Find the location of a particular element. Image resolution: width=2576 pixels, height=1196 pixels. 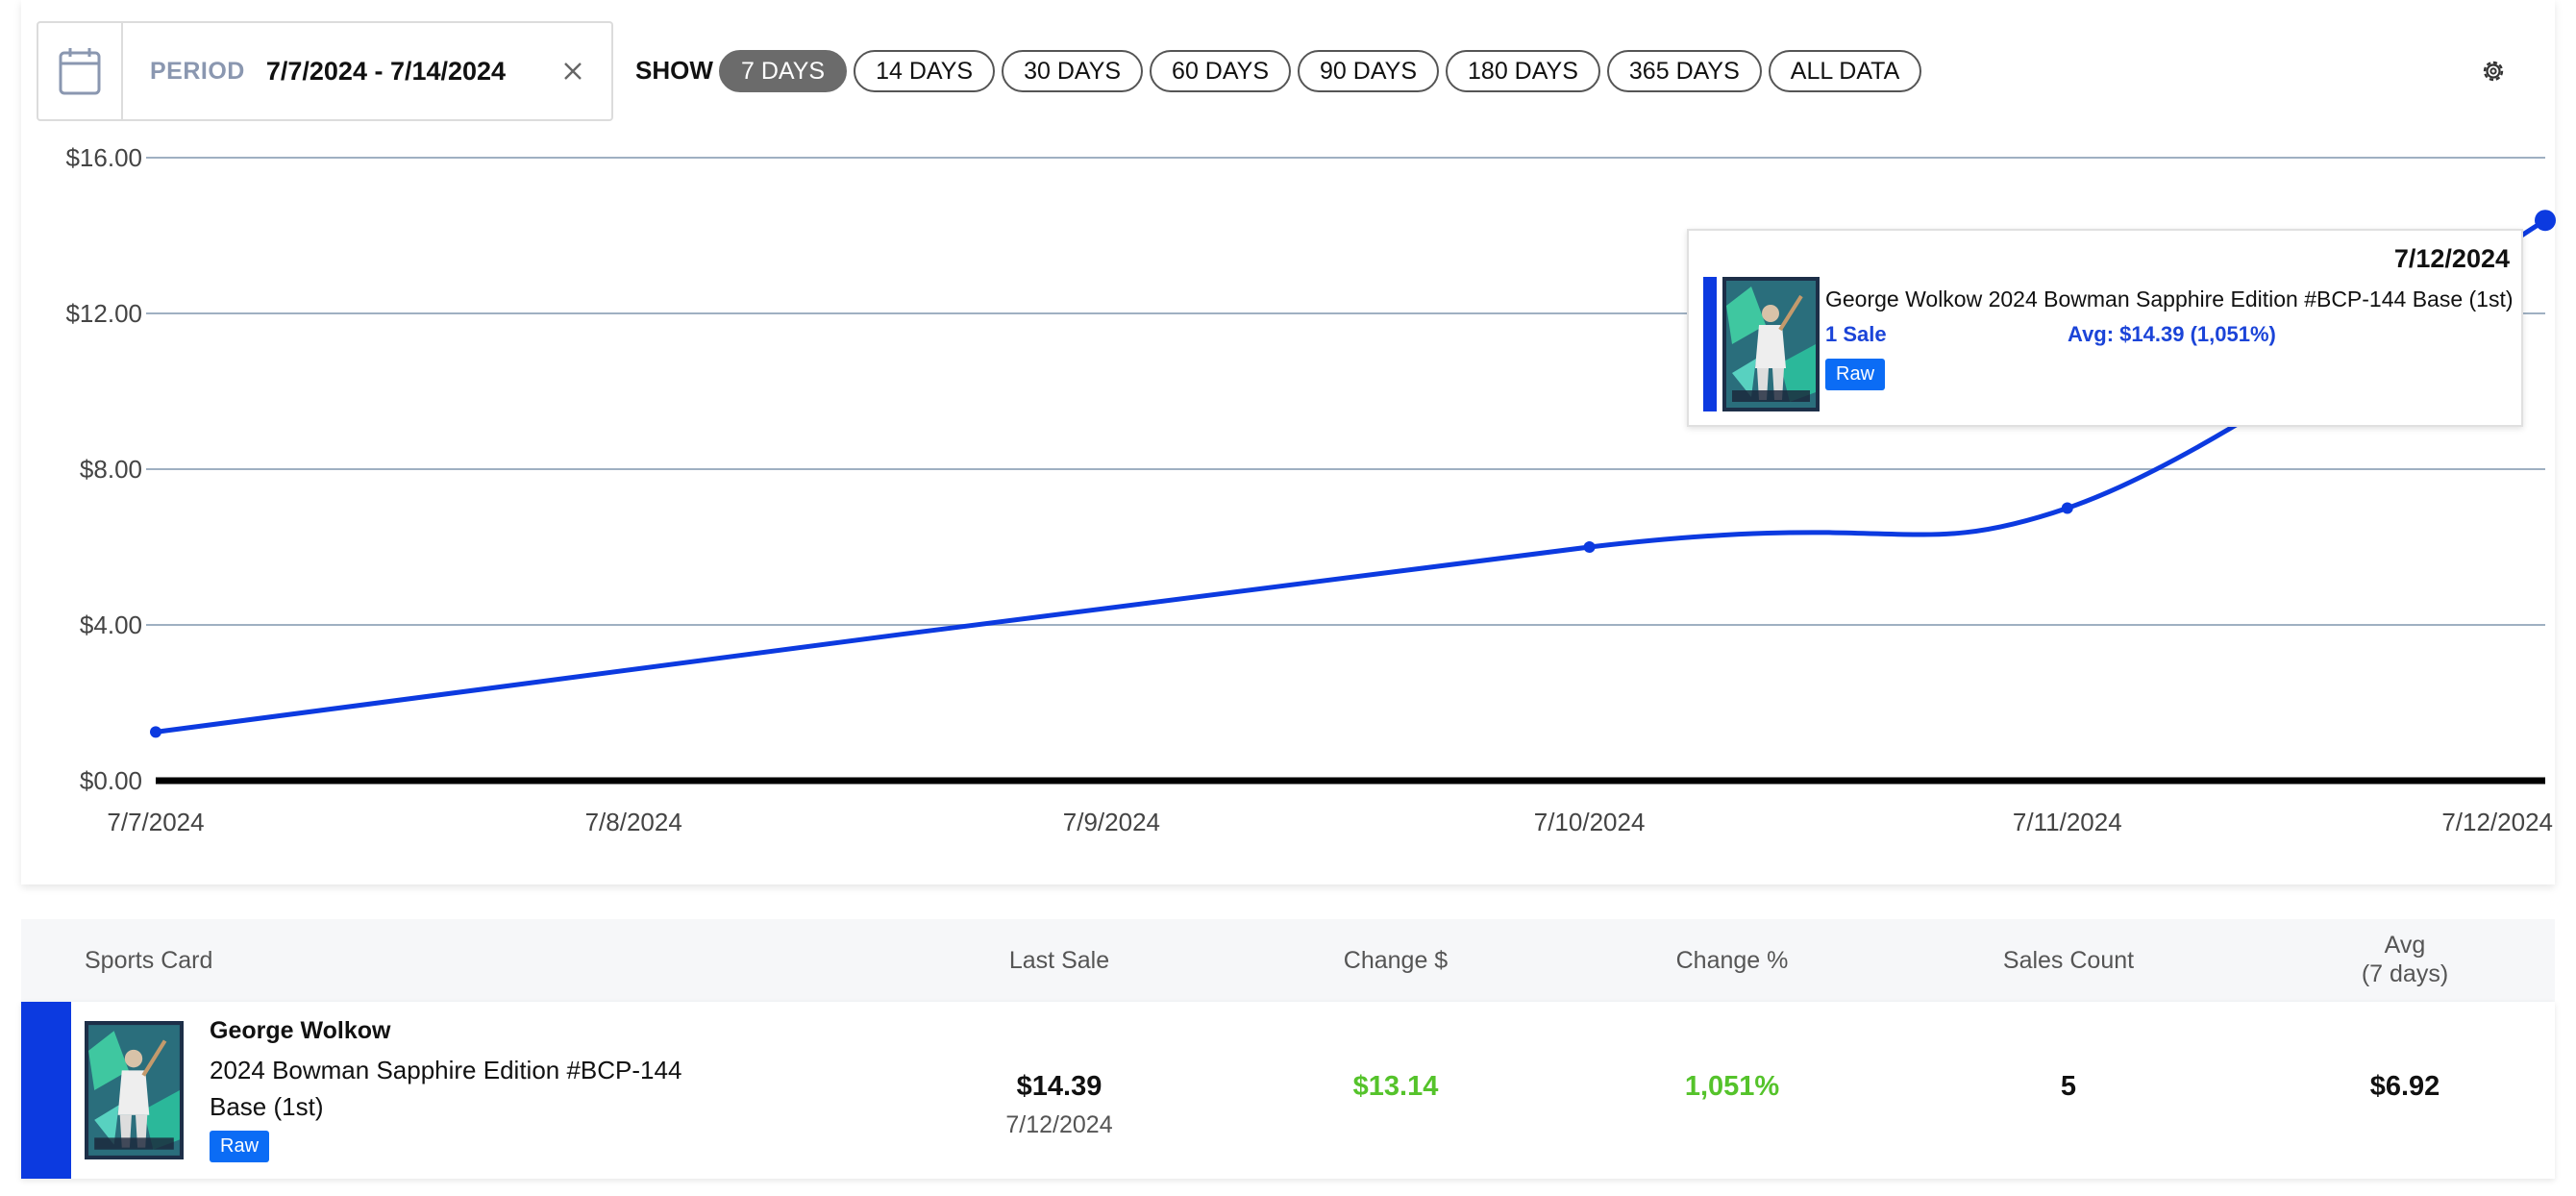

header-change-percent: Change % is located at coordinates (1732, 960).